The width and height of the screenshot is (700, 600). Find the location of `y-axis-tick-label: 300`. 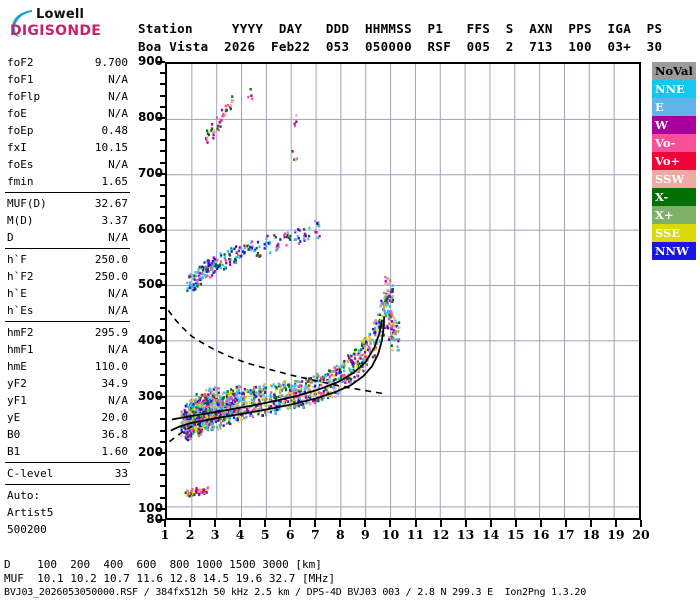

y-axis-tick-label: 300 is located at coordinates (150, 396).